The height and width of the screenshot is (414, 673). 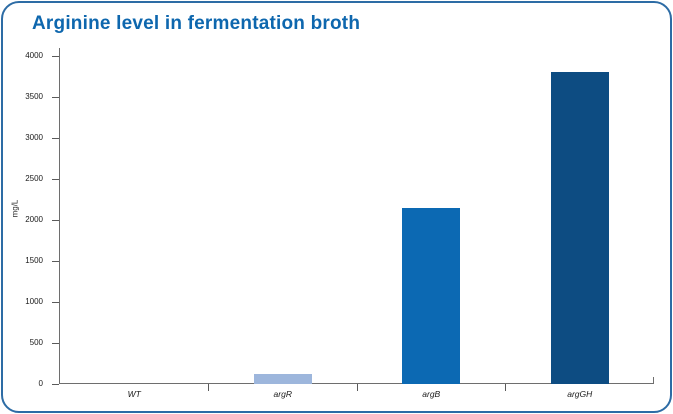 I want to click on x-category-label: argGH, so click(x=580, y=394).